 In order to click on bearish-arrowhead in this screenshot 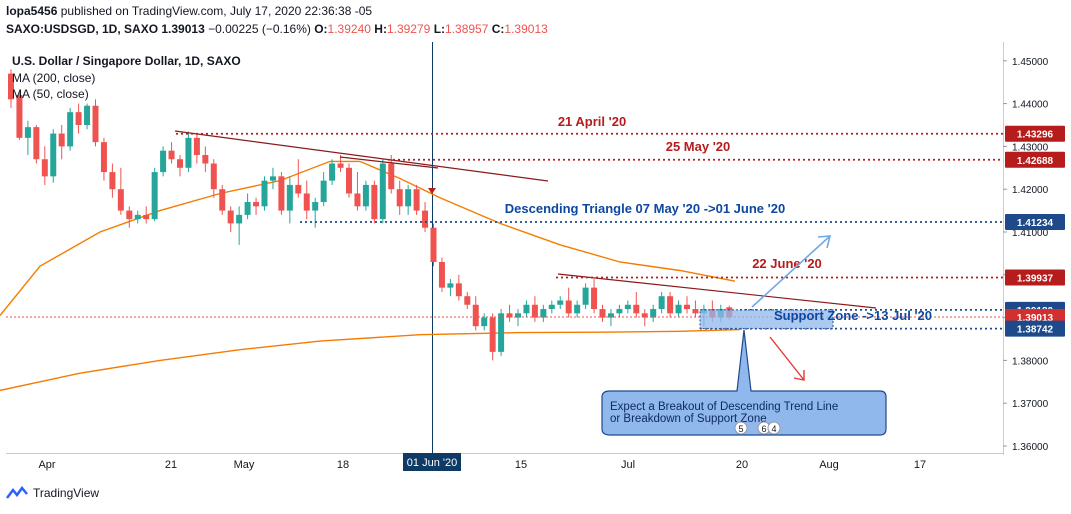, I will do `click(799, 375)`.